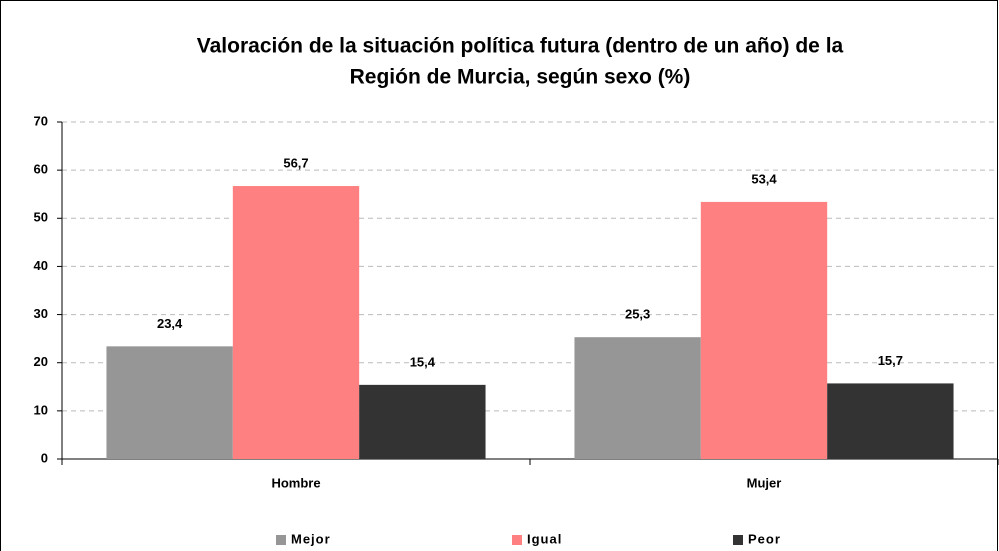 Image resolution: width=999 pixels, height=551 pixels. Describe the element at coordinates (637, 314) in the screenshot. I see `value-label: 25,3` at that location.